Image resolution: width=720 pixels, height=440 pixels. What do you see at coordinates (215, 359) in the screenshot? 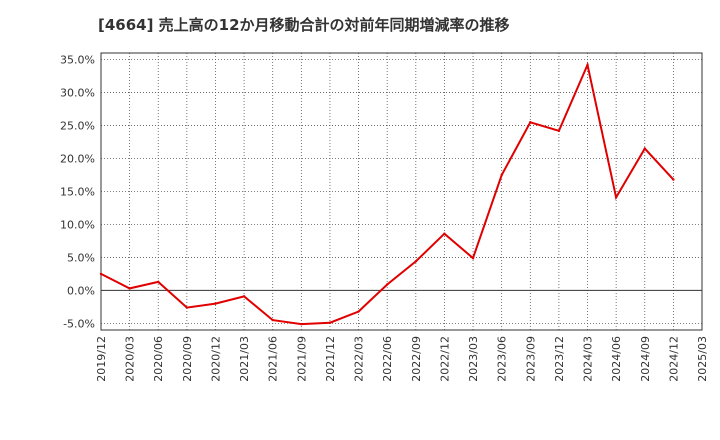
I see `x-tick-label: 2020/12` at bounding box center [215, 359].